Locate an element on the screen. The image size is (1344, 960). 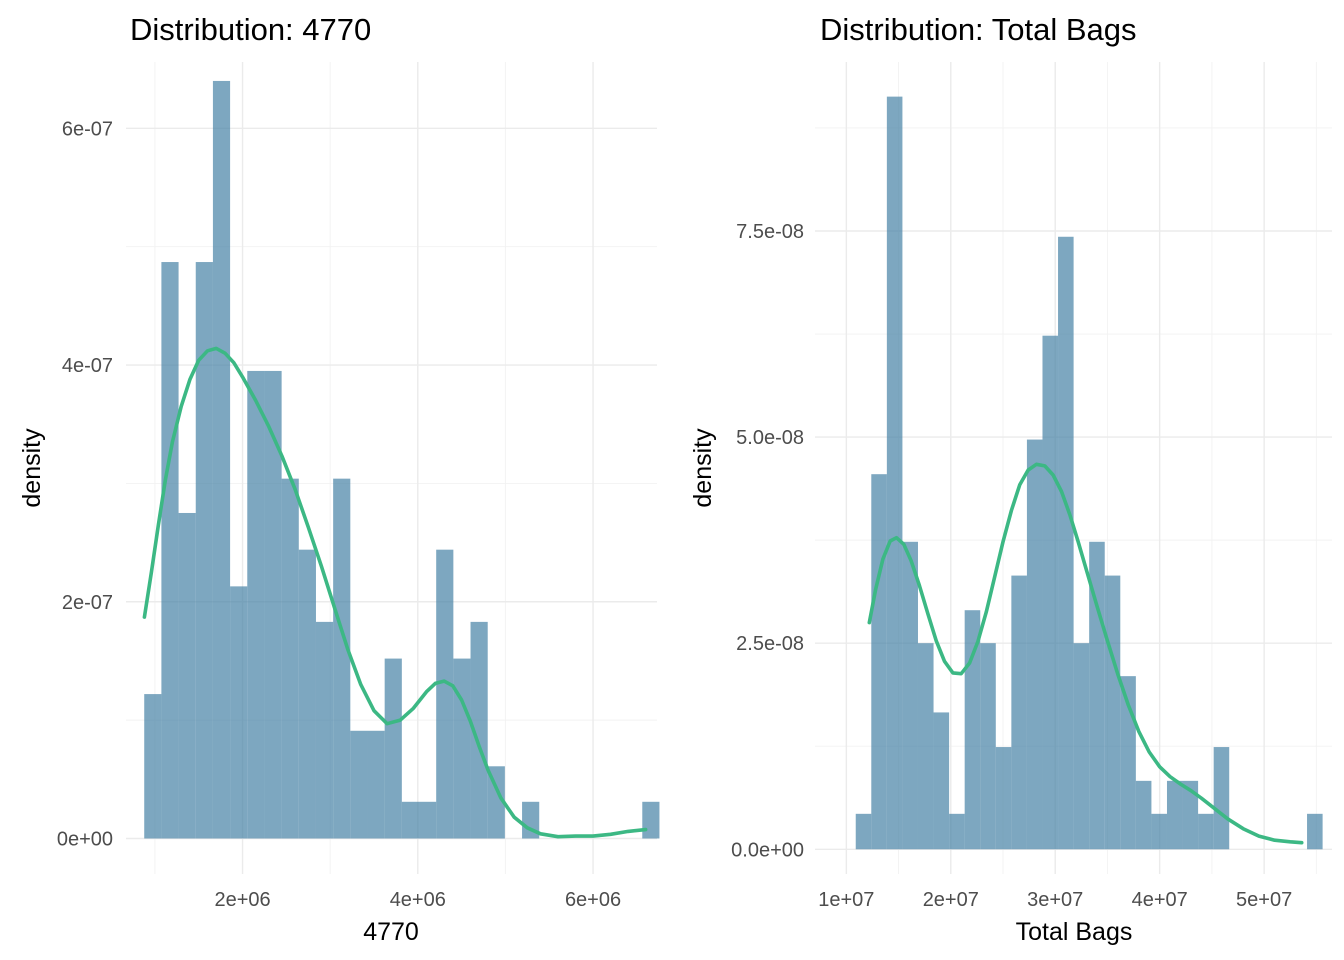
x-tick-label: 1e+07 is located at coordinates (846, 900).